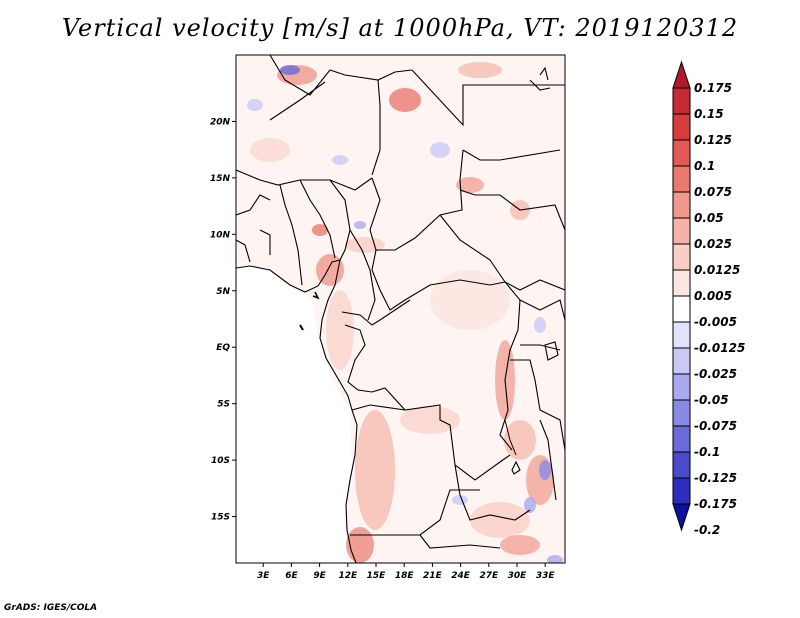  What do you see at coordinates (715, 322) in the screenshot?
I see `colorbar-level-label: -0.005` at bounding box center [715, 322].